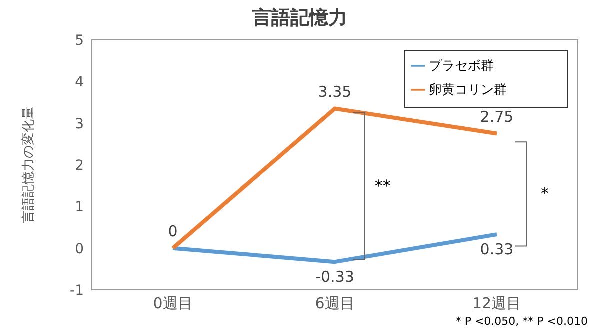 This screenshot has height=335, width=600. Describe the element at coordinates (335, 91) in the screenshot. I see `data-label: 3.35` at that location.